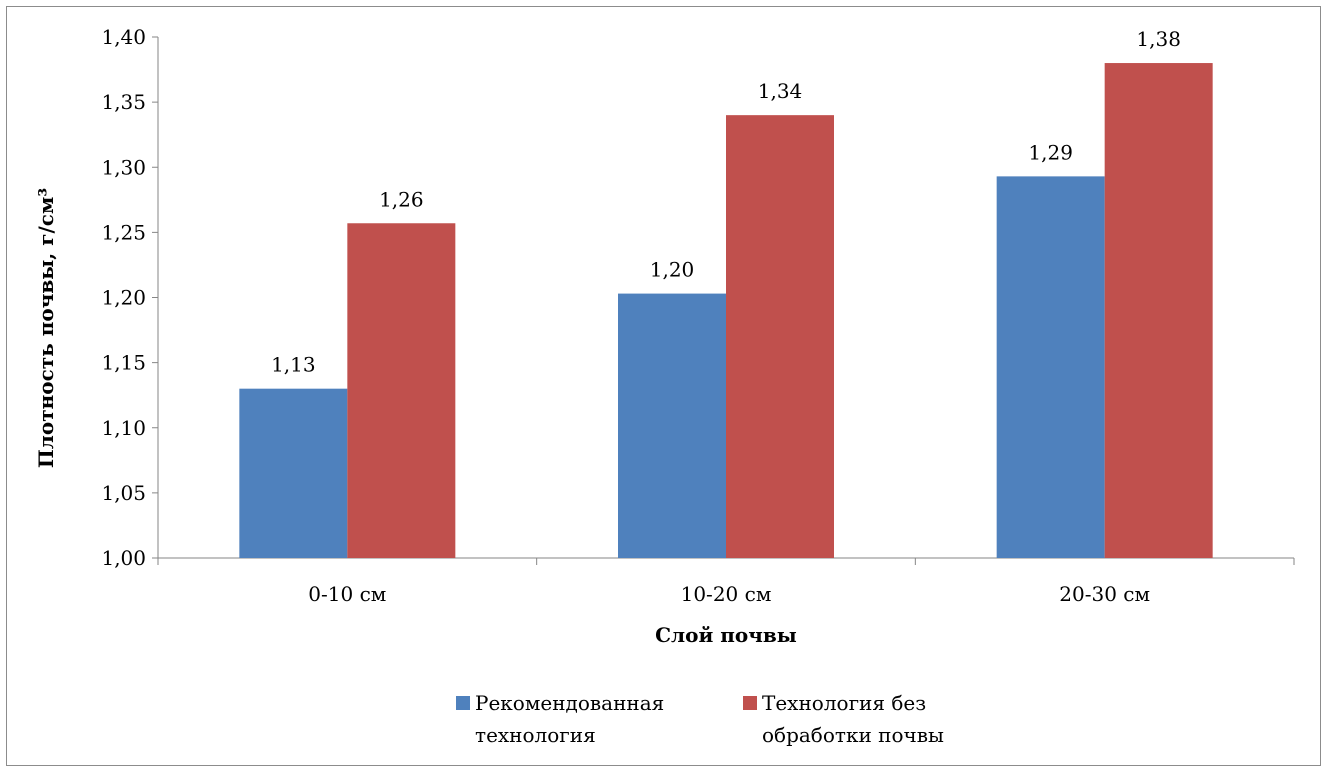  Describe the element at coordinates (569, 703) in the screenshot. I see `legend-label: Рекомендованная` at that location.